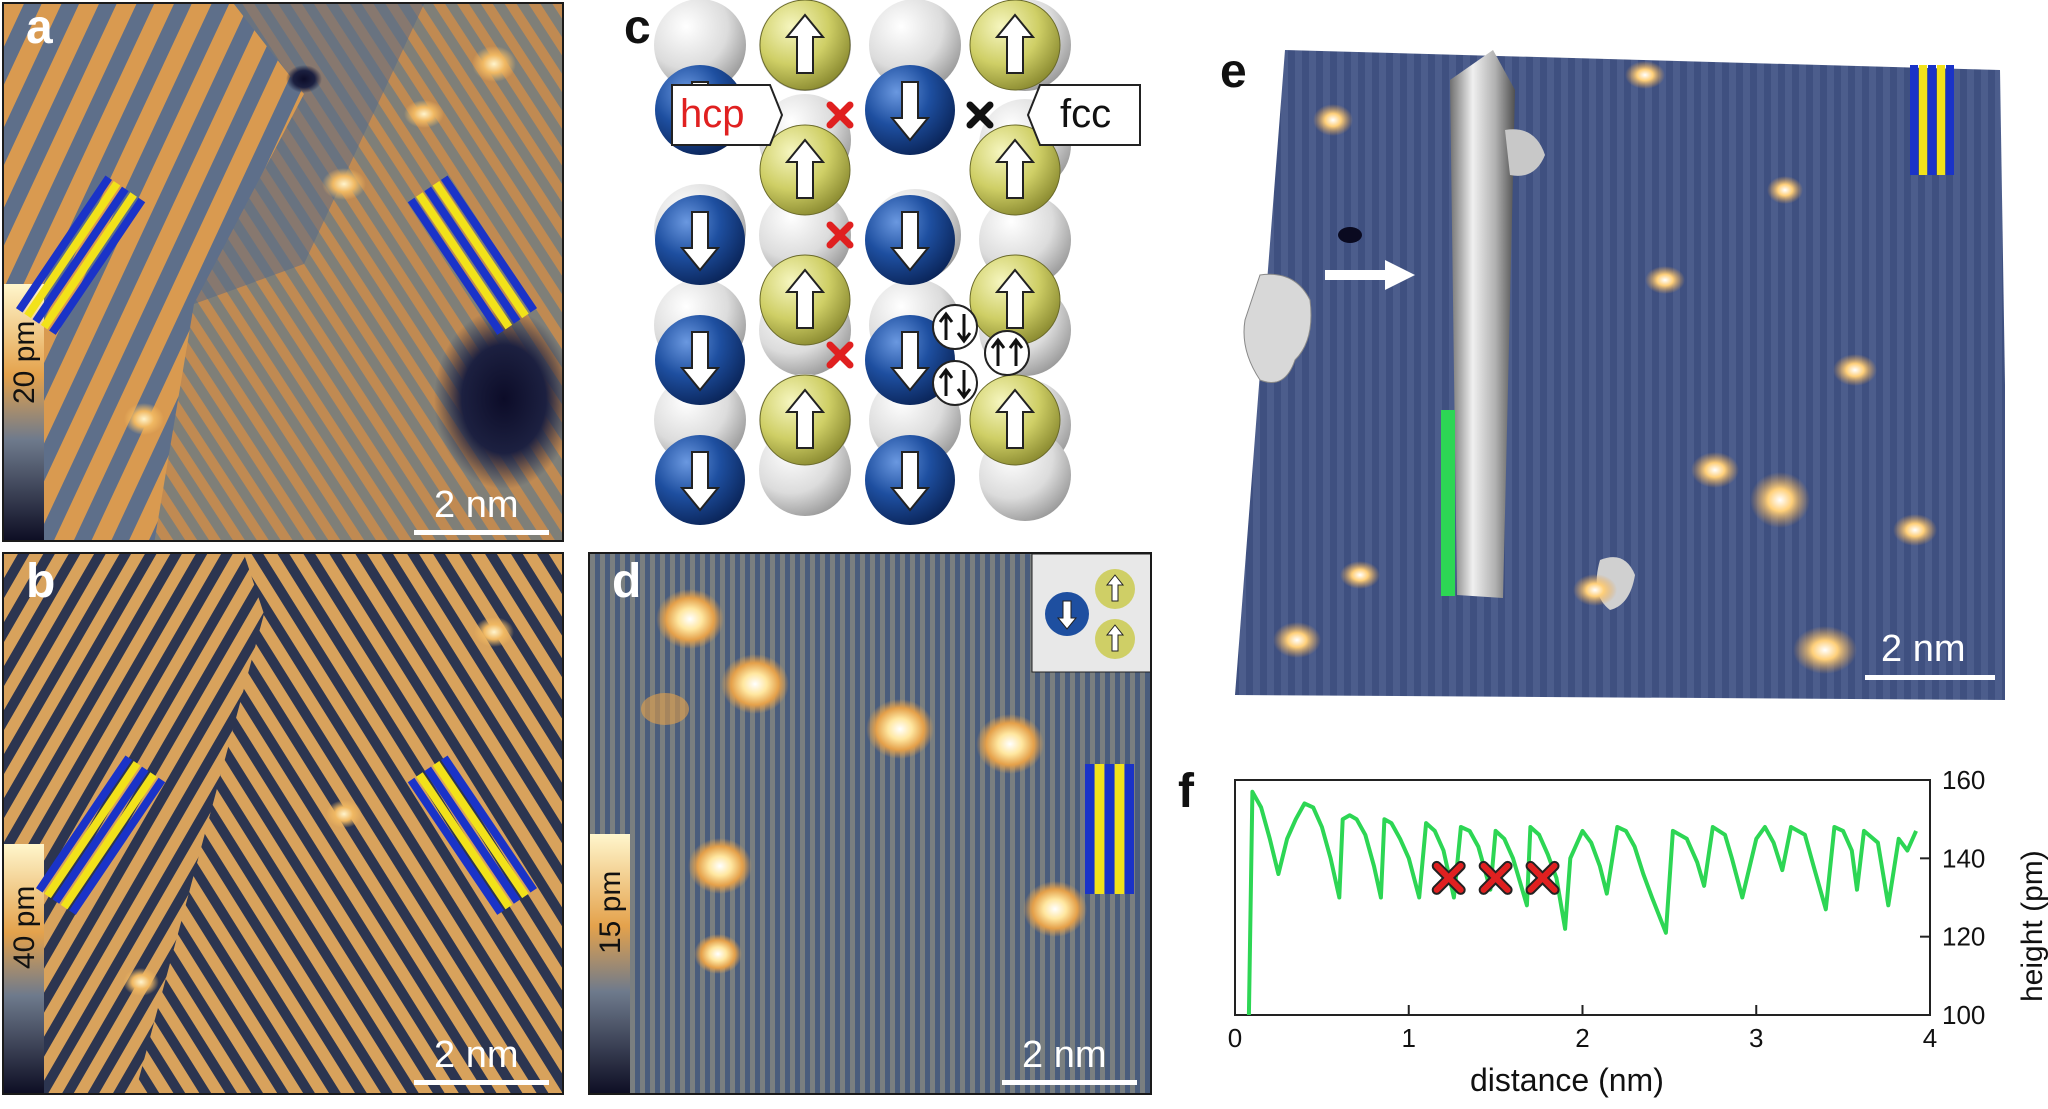 This screenshot has height=1109, width=2048. I want to click on scalebar-label-e: 2 nm, so click(1923, 649).